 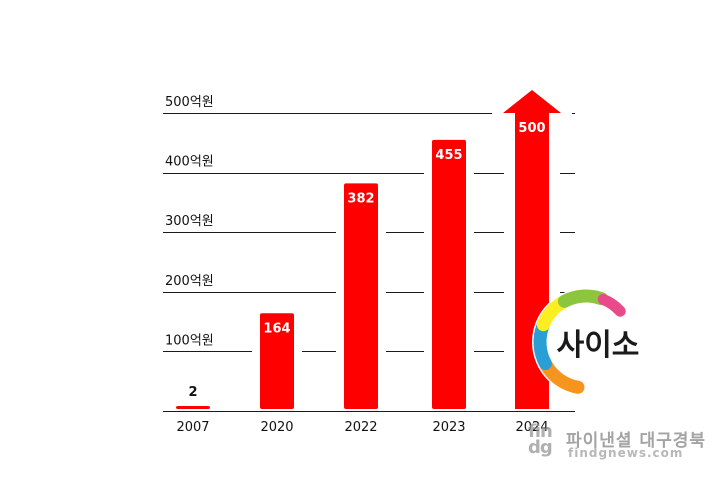 What do you see at coordinates (448, 155) in the screenshot?
I see `value-label: 455` at bounding box center [448, 155].